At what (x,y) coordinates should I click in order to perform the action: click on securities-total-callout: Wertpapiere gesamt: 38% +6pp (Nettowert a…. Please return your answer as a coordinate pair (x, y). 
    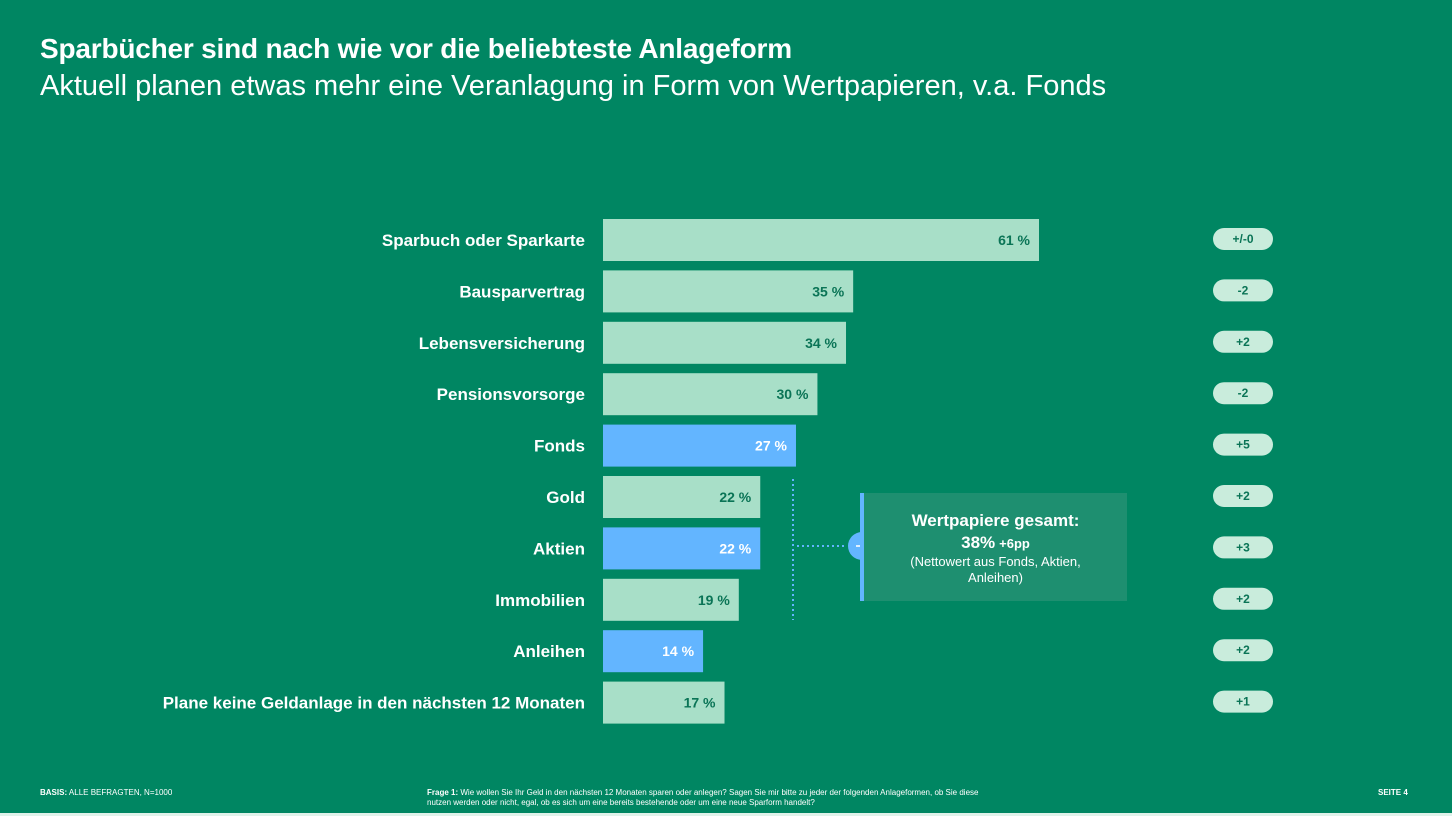
    Looking at the image, I should click on (993, 547).